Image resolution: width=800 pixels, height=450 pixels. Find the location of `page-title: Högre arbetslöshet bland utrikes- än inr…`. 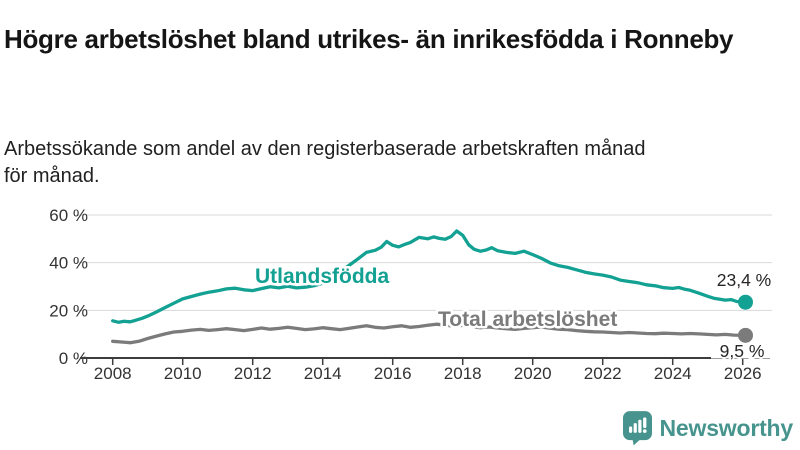

page-title: Högre arbetslöshet bland utrikes- än inr… is located at coordinates (369, 39).